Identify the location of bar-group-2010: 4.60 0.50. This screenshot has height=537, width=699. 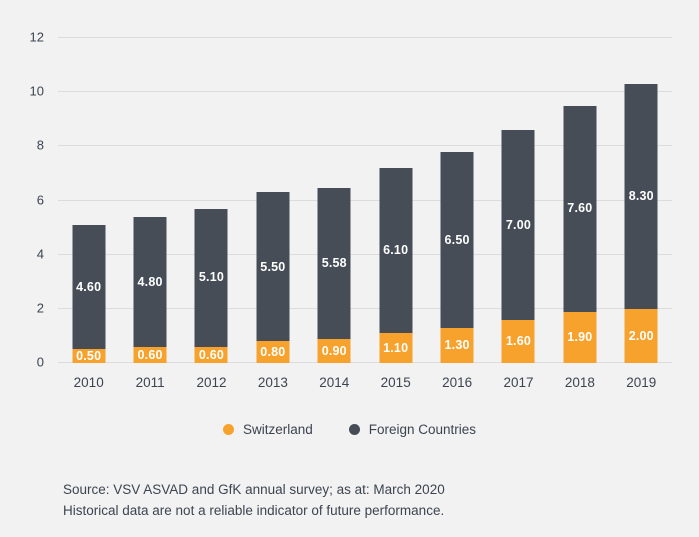
(88, 200).